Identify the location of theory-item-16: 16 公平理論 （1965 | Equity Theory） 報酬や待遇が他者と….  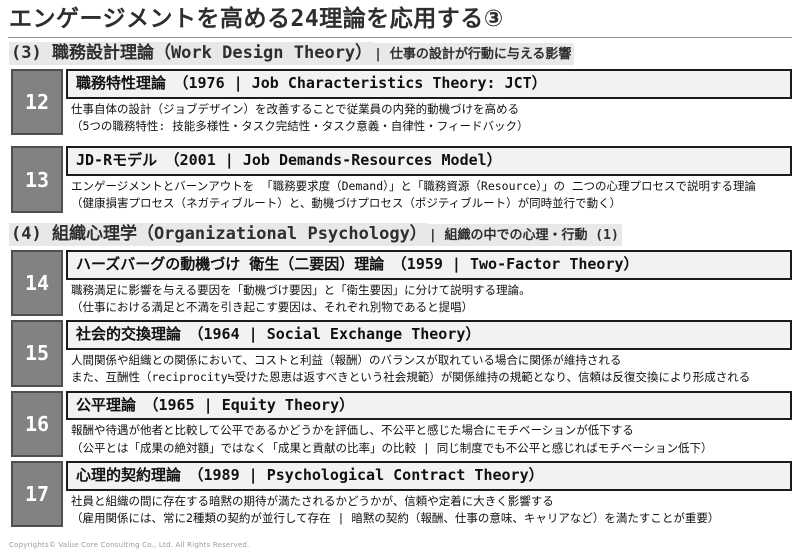
(401, 423).